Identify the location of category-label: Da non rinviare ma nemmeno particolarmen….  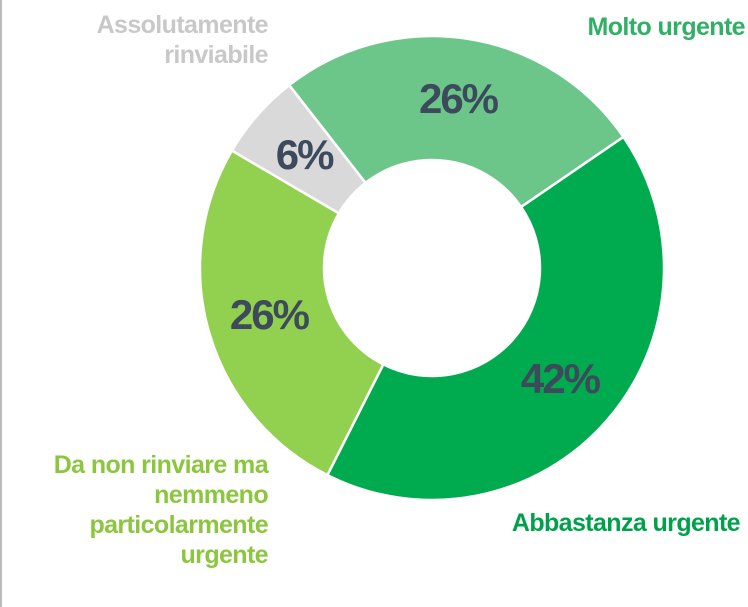
(161, 510).